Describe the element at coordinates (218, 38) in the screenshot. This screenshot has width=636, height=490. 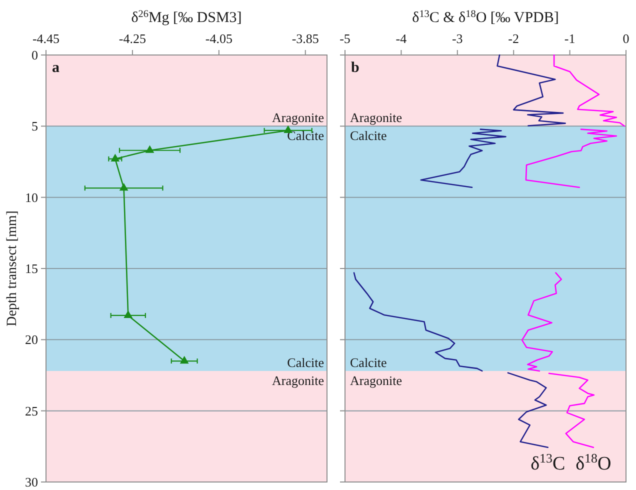
I see `x-tick-label: -4.05` at that location.